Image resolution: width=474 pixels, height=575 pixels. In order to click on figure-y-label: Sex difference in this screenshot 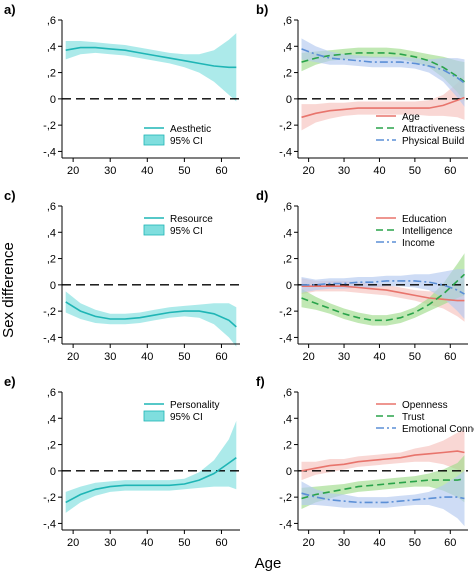, I will do `click(8, 290)`.